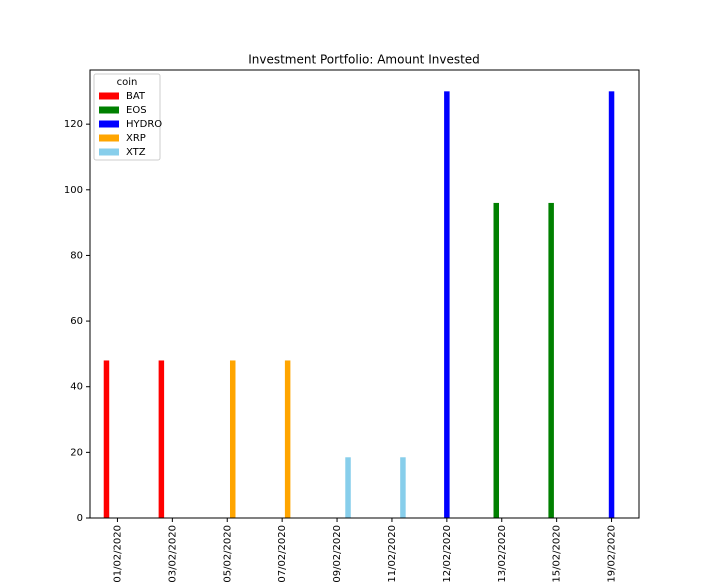  Describe the element at coordinates (73, 124) in the screenshot. I see `y-tick-label: 120` at that location.